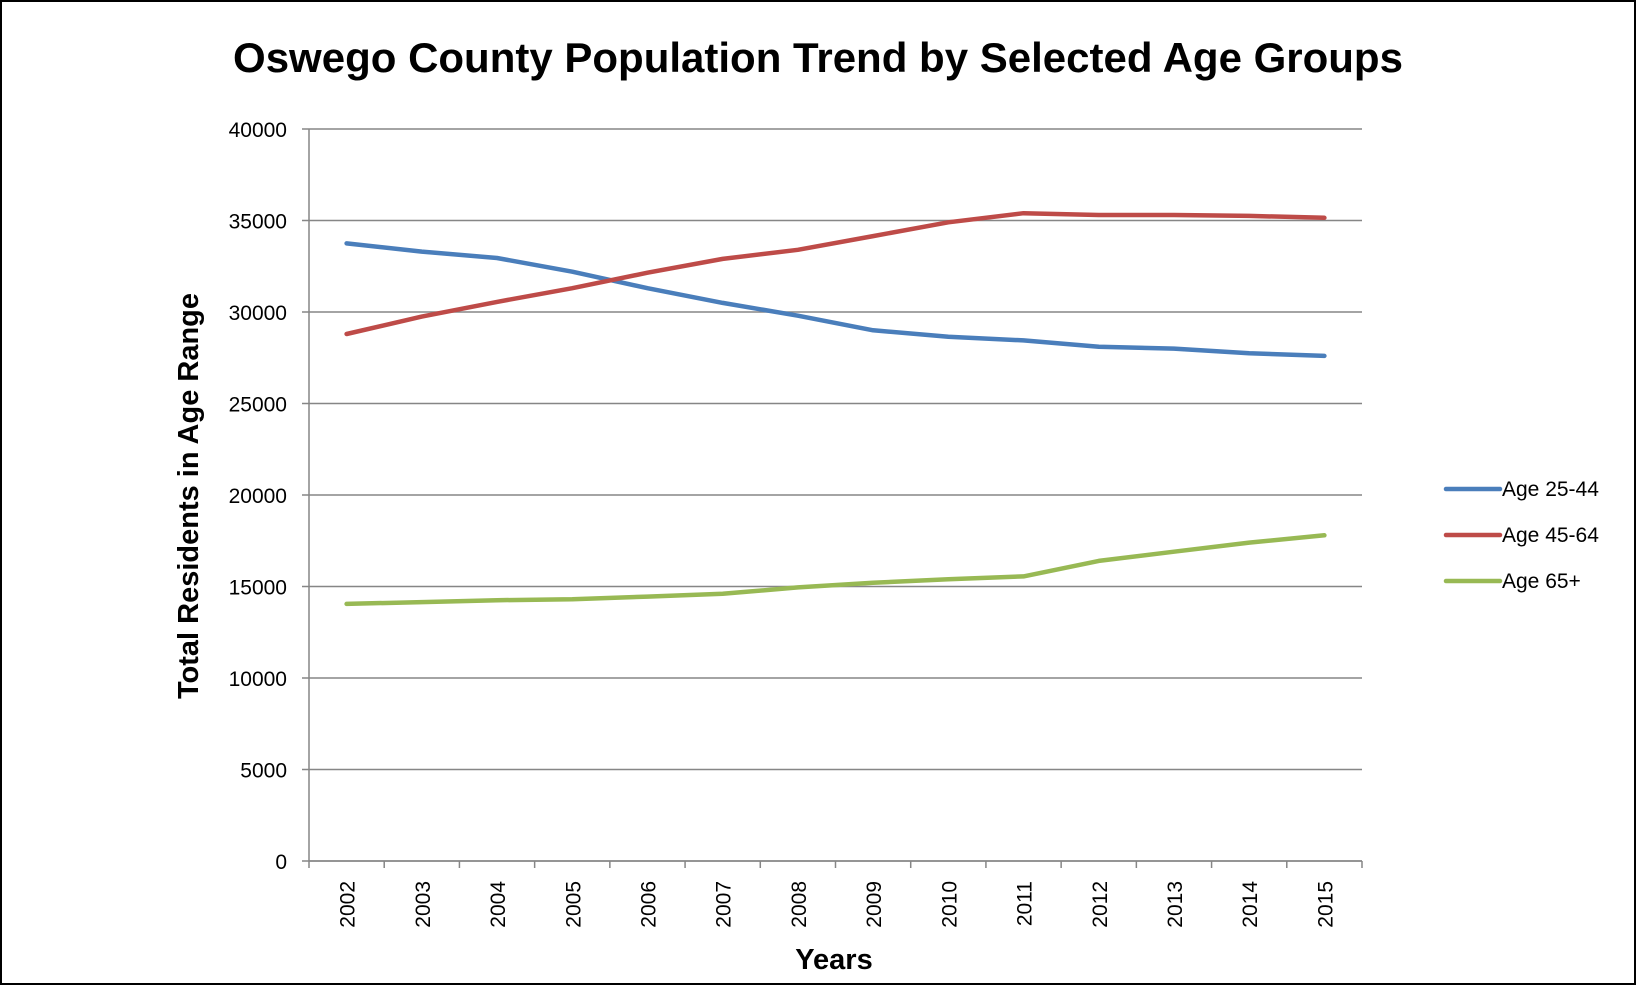  Describe the element at coordinates (258, 679) in the screenshot. I see `y-tick-10000: 10000` at that location.